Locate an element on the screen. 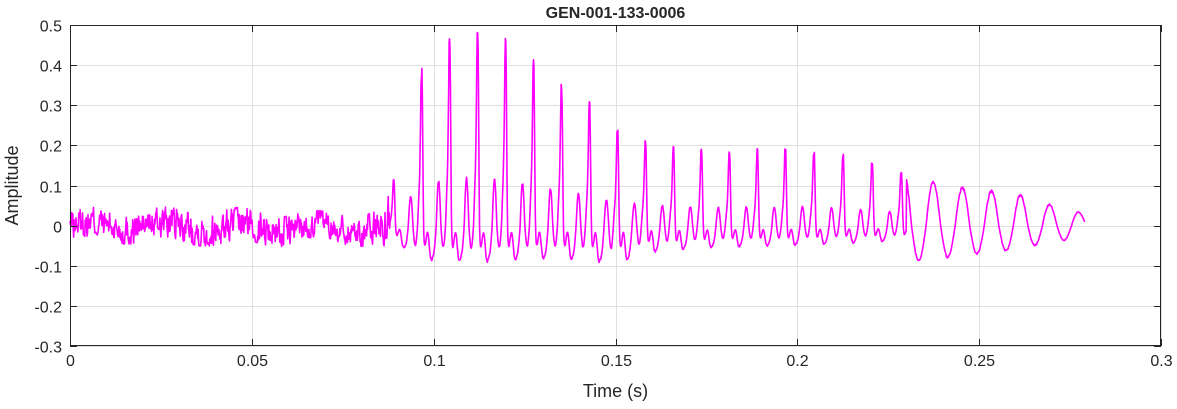  x-tick-label: 0.3 is located at coordinates (1161, 361).